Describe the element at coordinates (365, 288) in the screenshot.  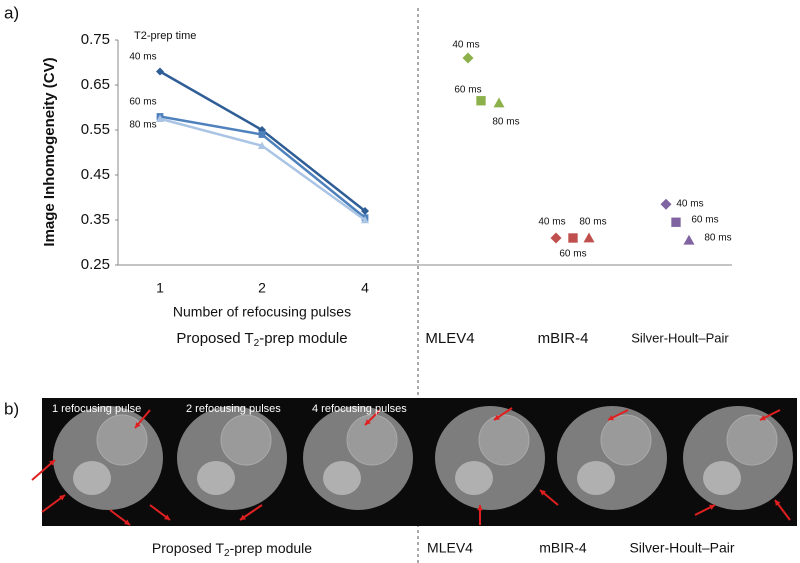
I see `x-tick-label: 4` at that location.